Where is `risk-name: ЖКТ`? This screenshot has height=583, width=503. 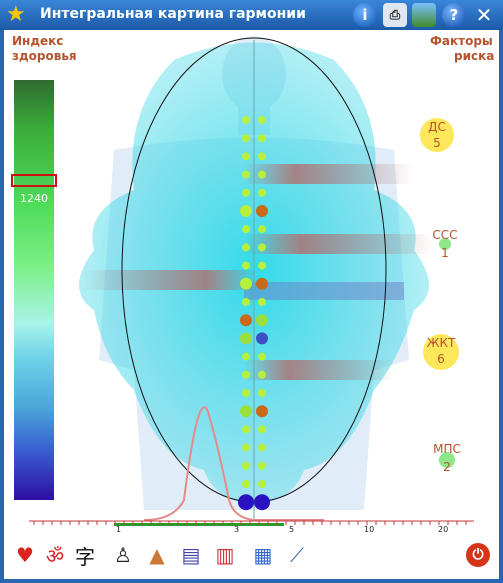 risk-name: ЖКТ is located at coordinates (441, 343).